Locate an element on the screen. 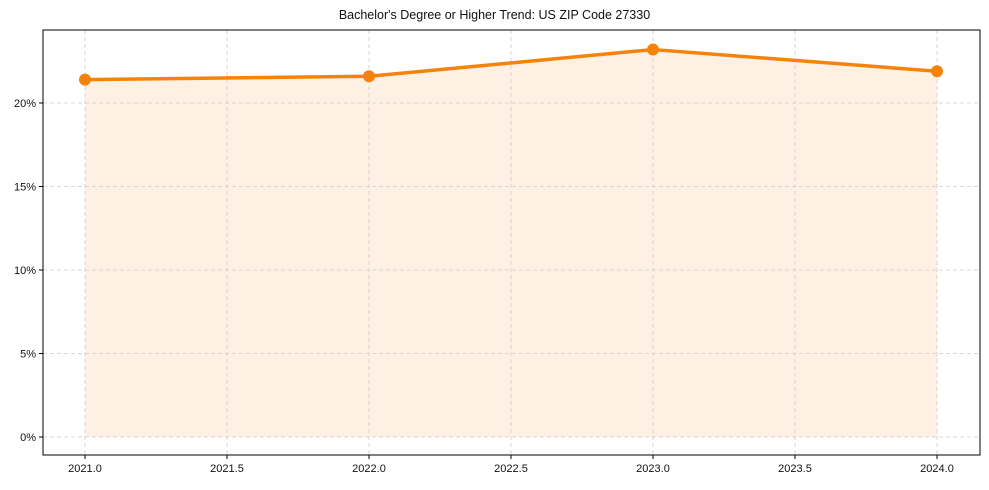  x-tick-label: 2021.0 is located at coordinates (85, 469).